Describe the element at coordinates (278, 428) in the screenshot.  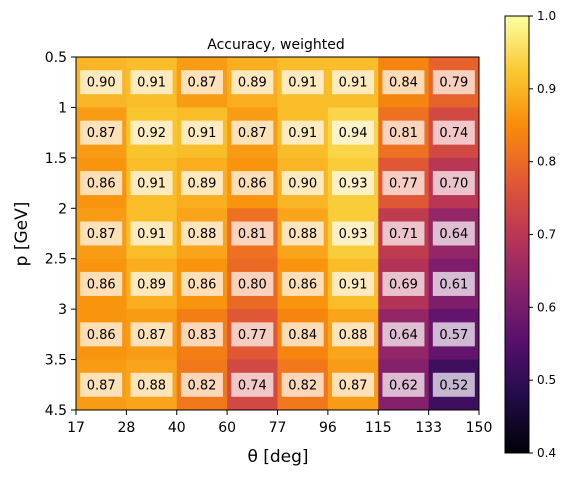
I see `x-tick-label: 77` at that location.